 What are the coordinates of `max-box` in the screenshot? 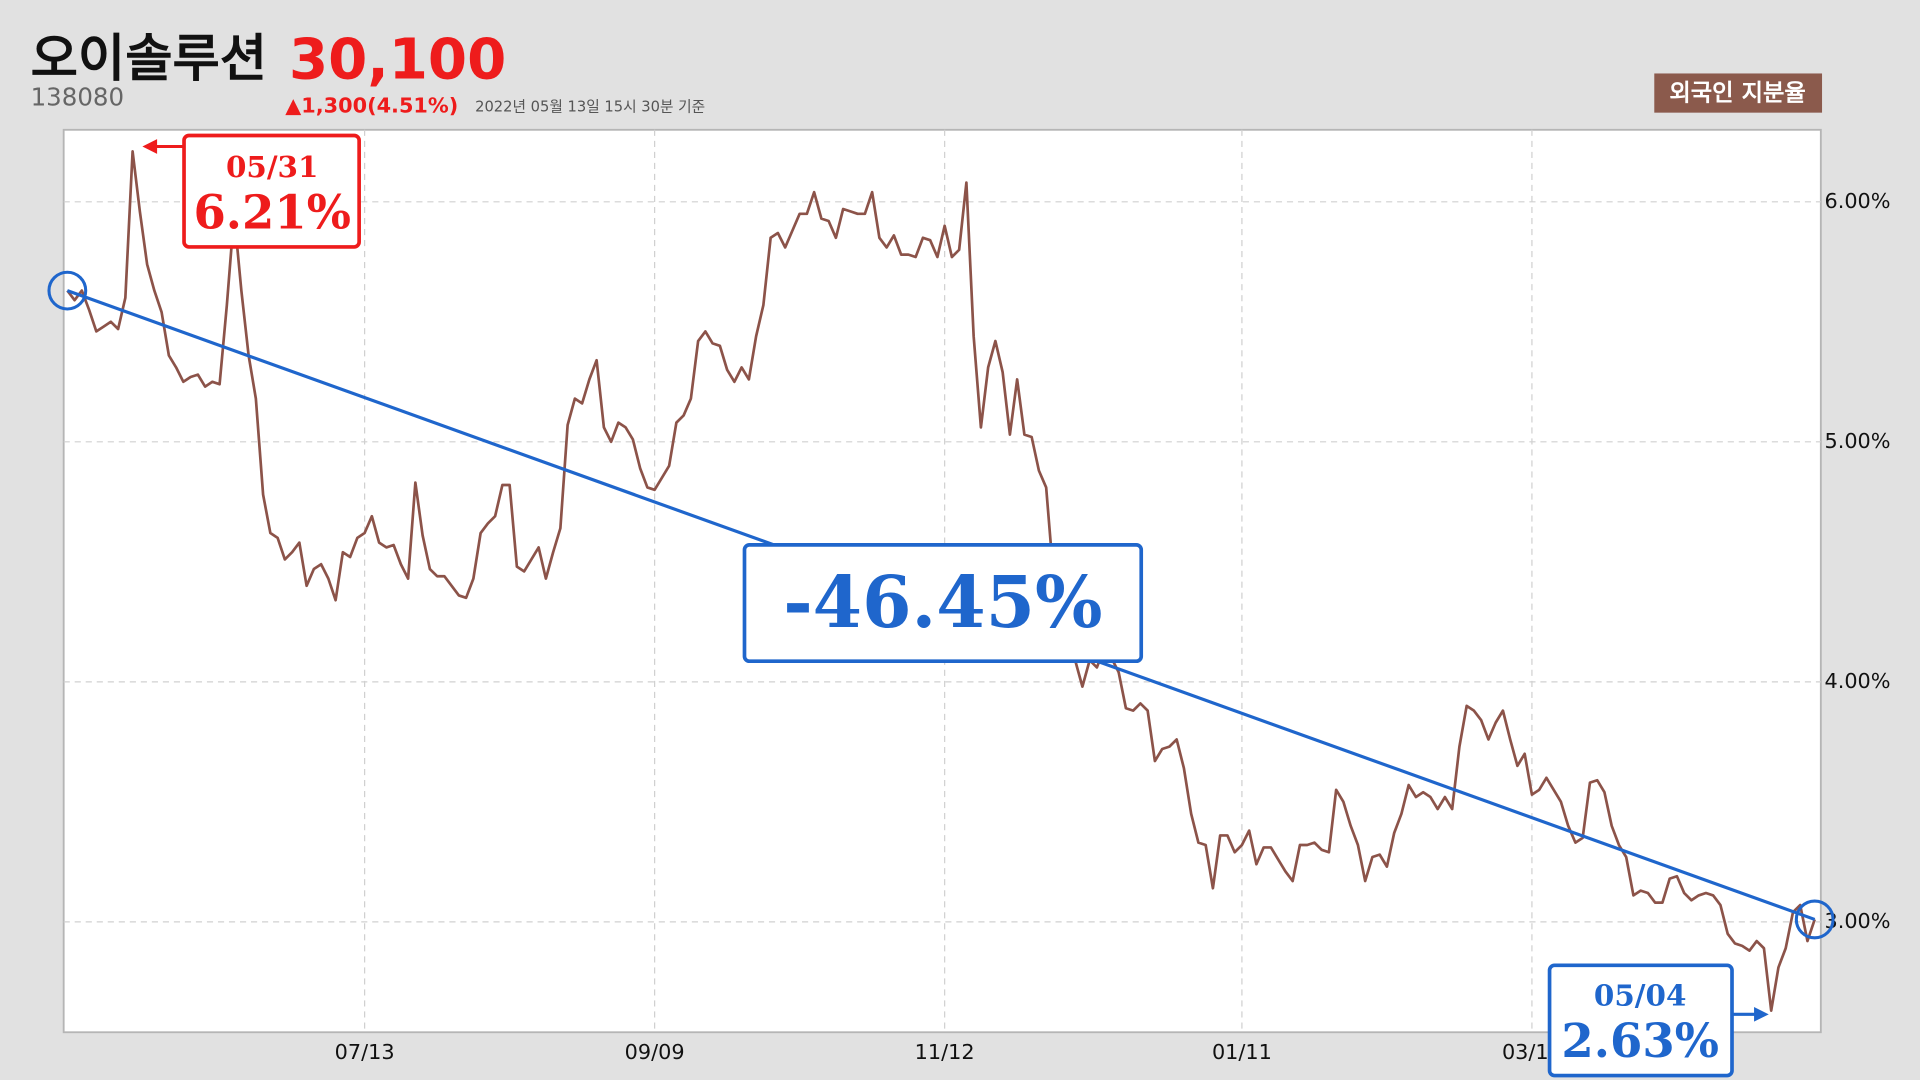 It's located at (271, 191).